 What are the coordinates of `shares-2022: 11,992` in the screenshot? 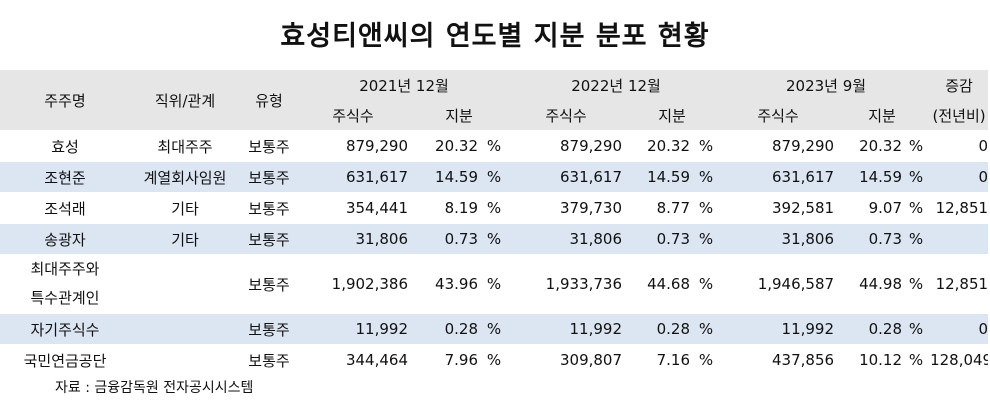 It's located at (566, 329).